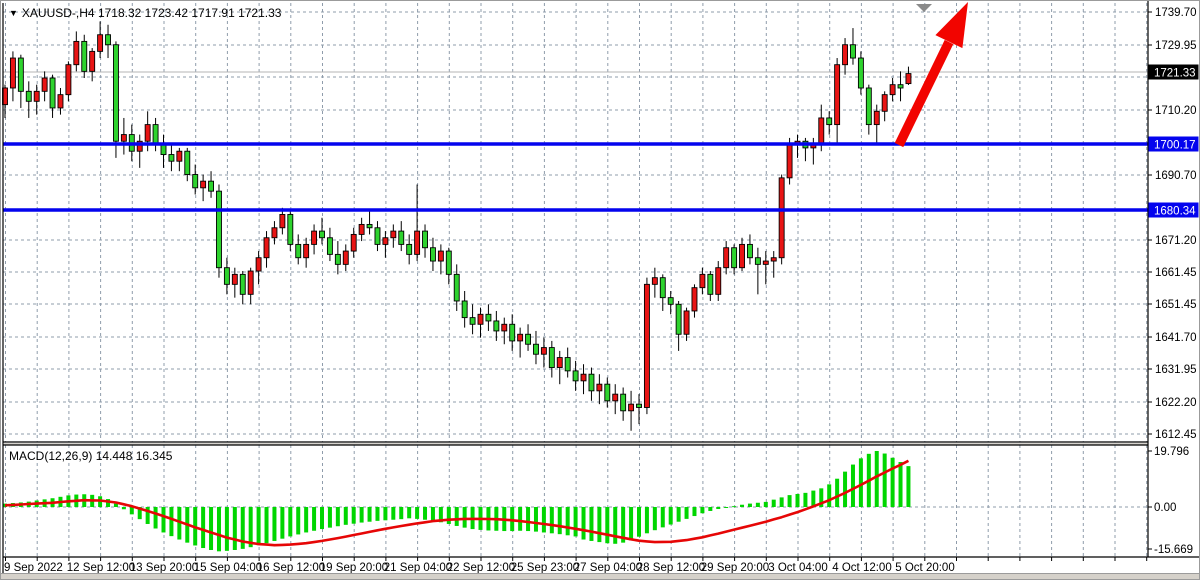 The image size is (1200, 580). What do you see at coordinates (481, 568) in the screenshot?
I see `time-axis-label: 22 Sep 12:00` at bounding box center [481, 568].